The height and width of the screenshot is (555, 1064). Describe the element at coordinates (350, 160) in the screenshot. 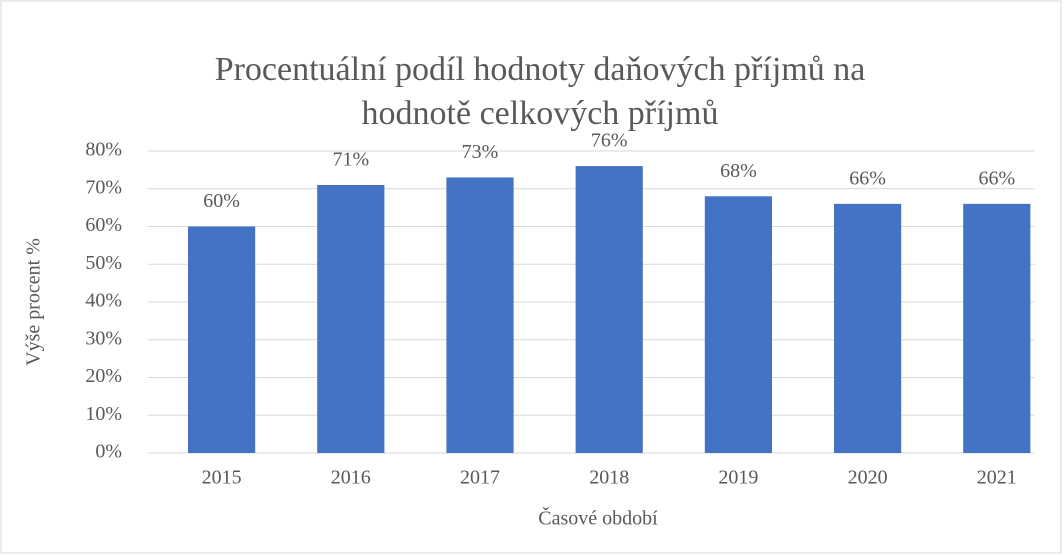

I see `data-label: 71%` at that location.